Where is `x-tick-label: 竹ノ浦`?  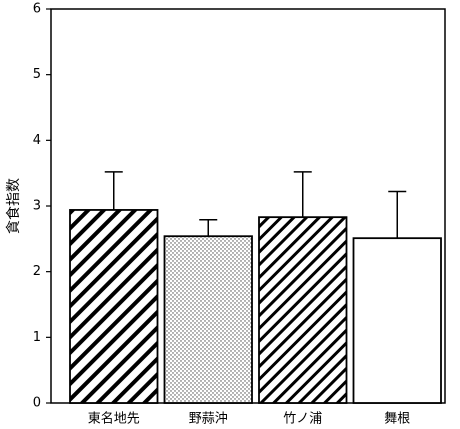 x-tick-label: 竹ノ浦 is located at coordinates (302, 419).